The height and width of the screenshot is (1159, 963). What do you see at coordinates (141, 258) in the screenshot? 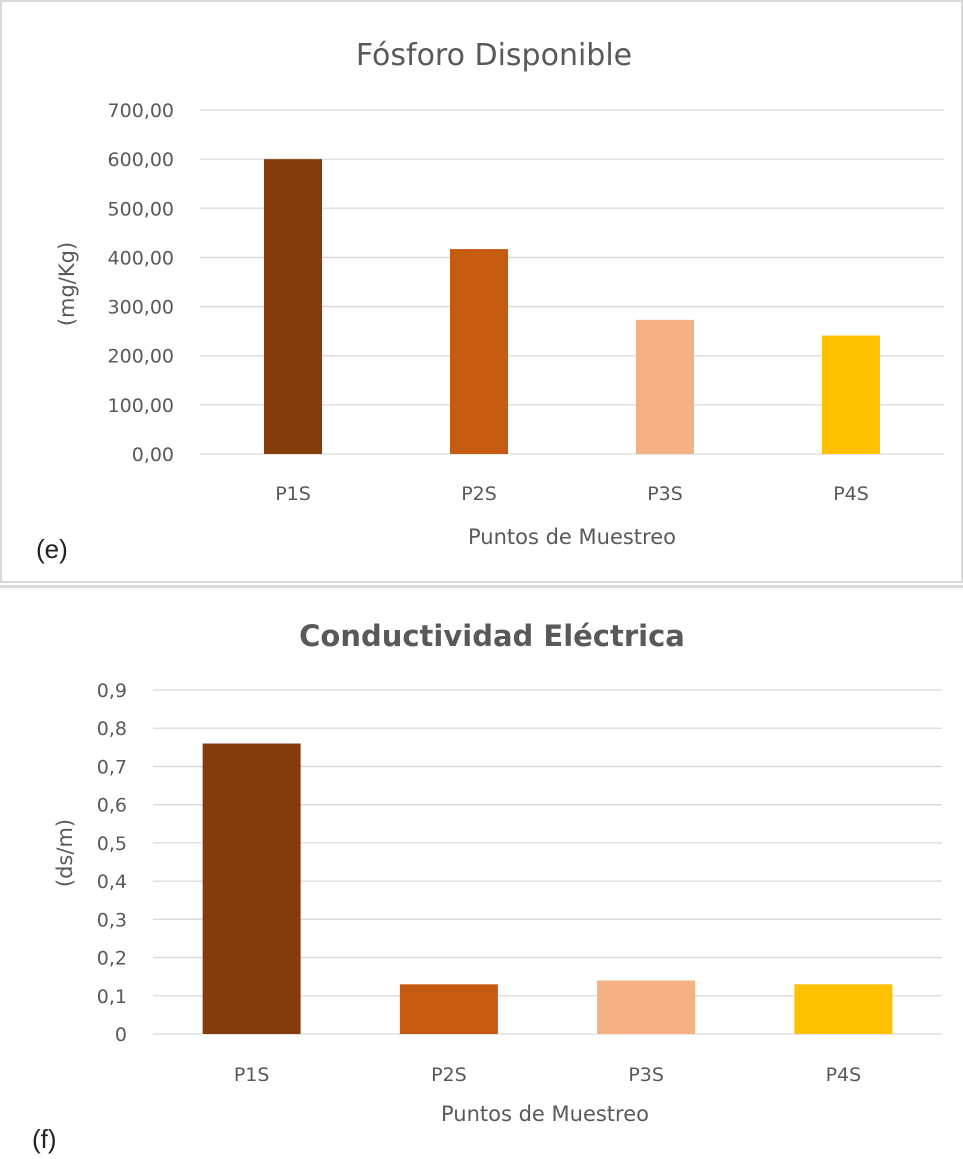
I see `y-tick-label: 400,00` at bounding box center [141, 258].